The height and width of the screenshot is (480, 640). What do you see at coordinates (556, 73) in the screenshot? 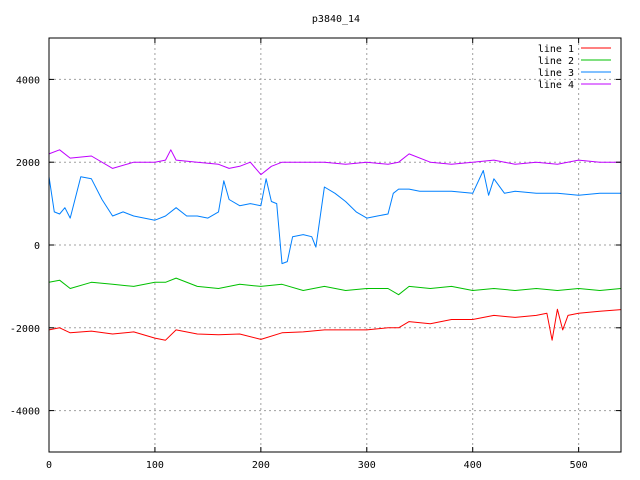
I see `legend-label-3: line 3` at bounding box center [556, 73].